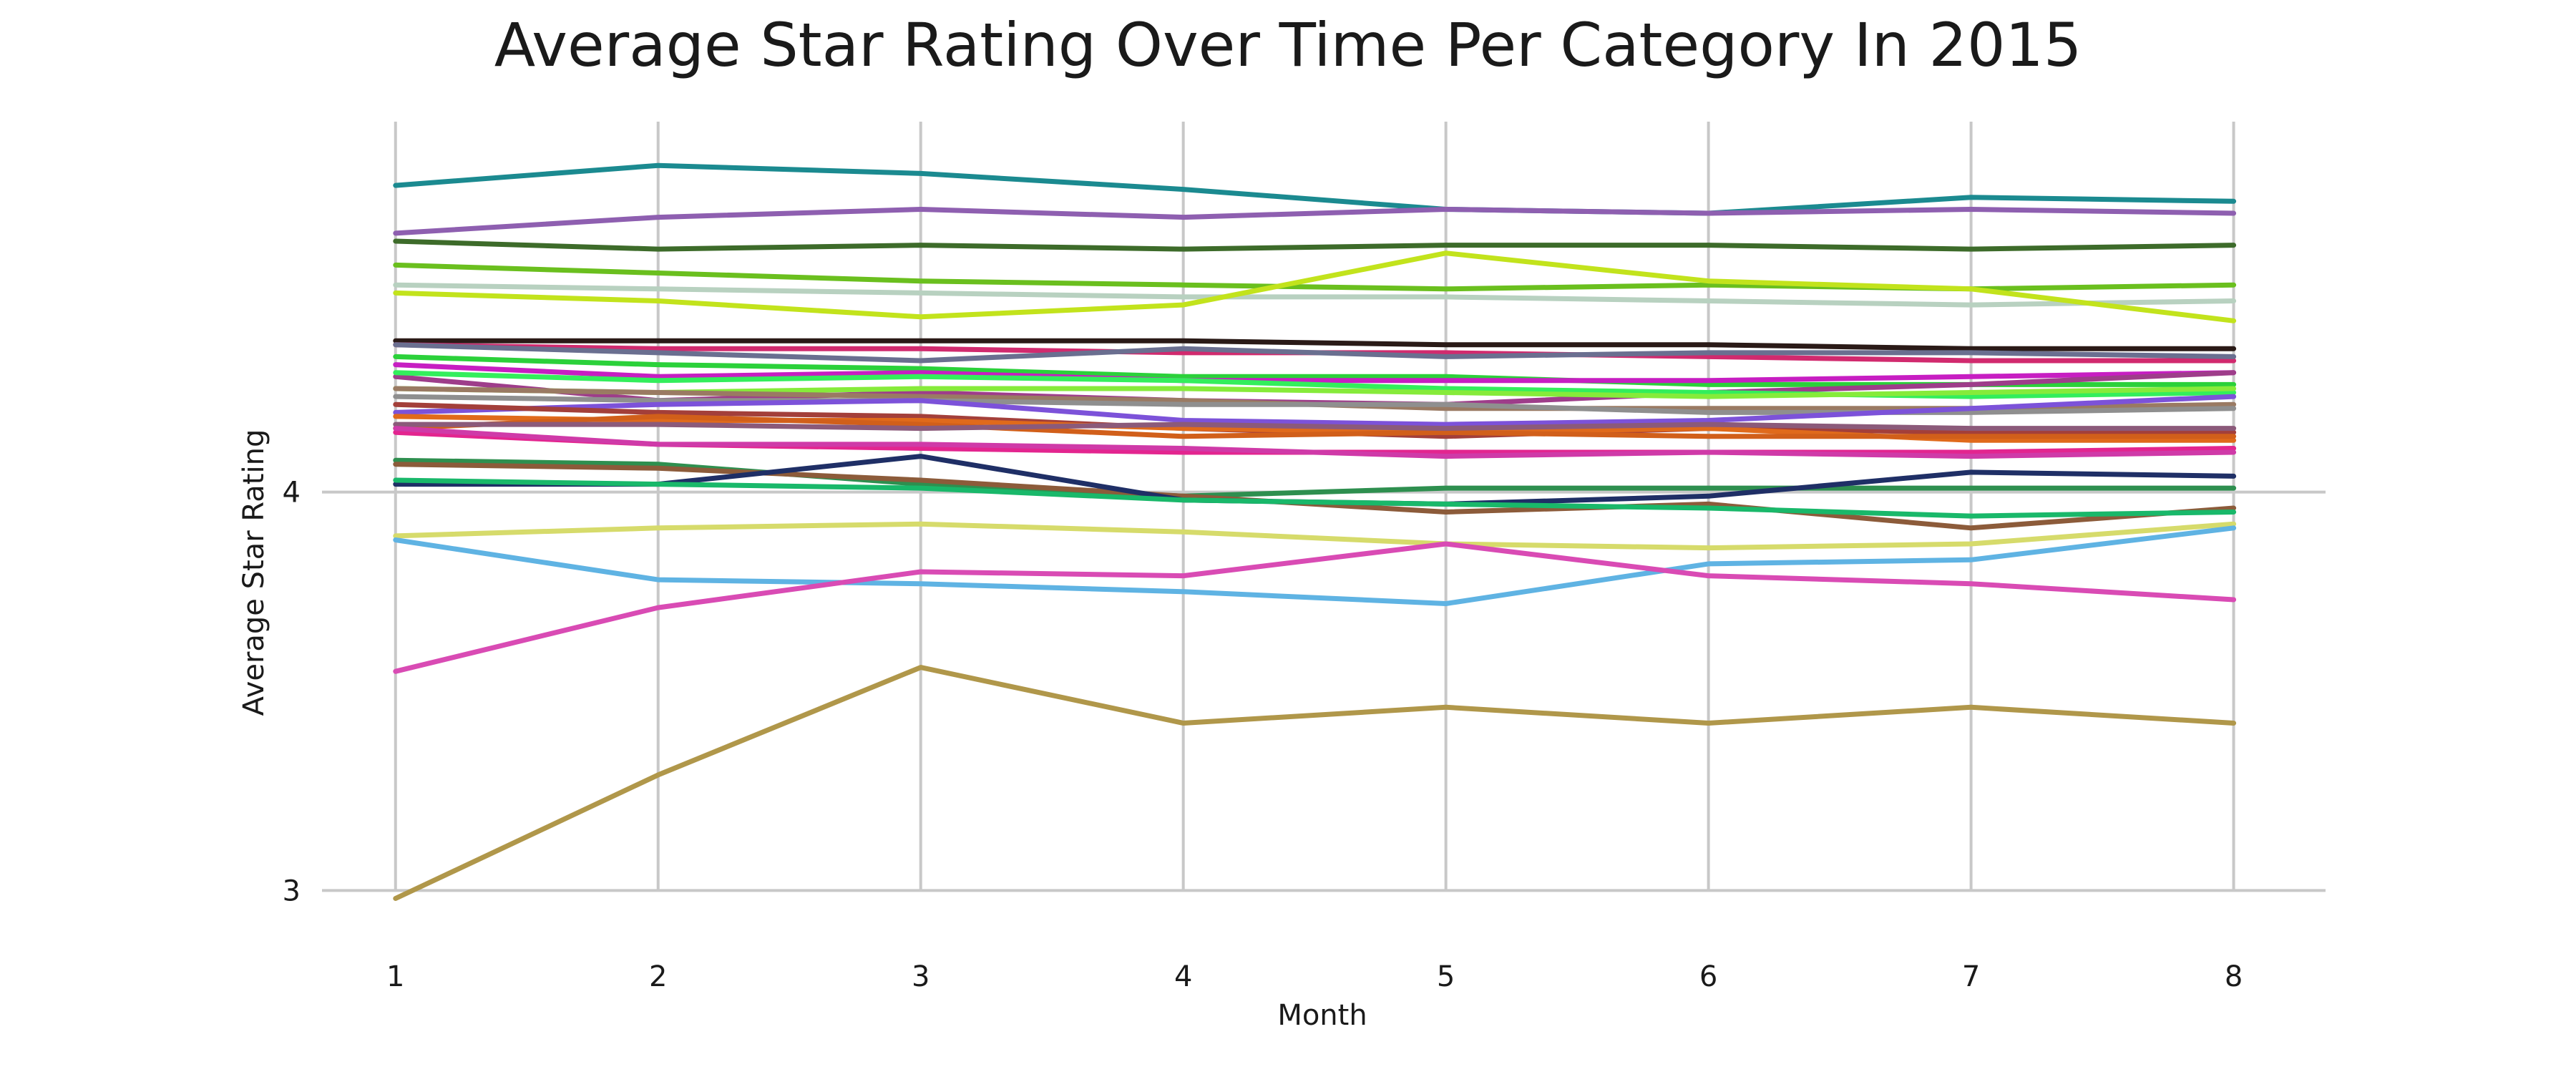 The width and height of the screenshot is (2576, 1077). What do you see at coordinates (2234, 976) in the screenshot?
I see `x-tick-label: 8` at bounding box center [2234, 976].